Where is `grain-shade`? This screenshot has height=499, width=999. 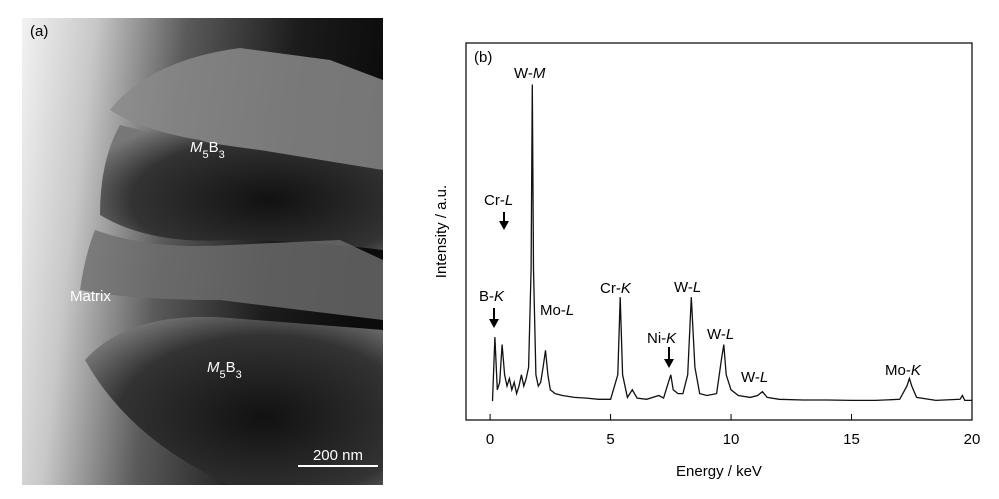
grain-shade is located at coordinates (231, 275).